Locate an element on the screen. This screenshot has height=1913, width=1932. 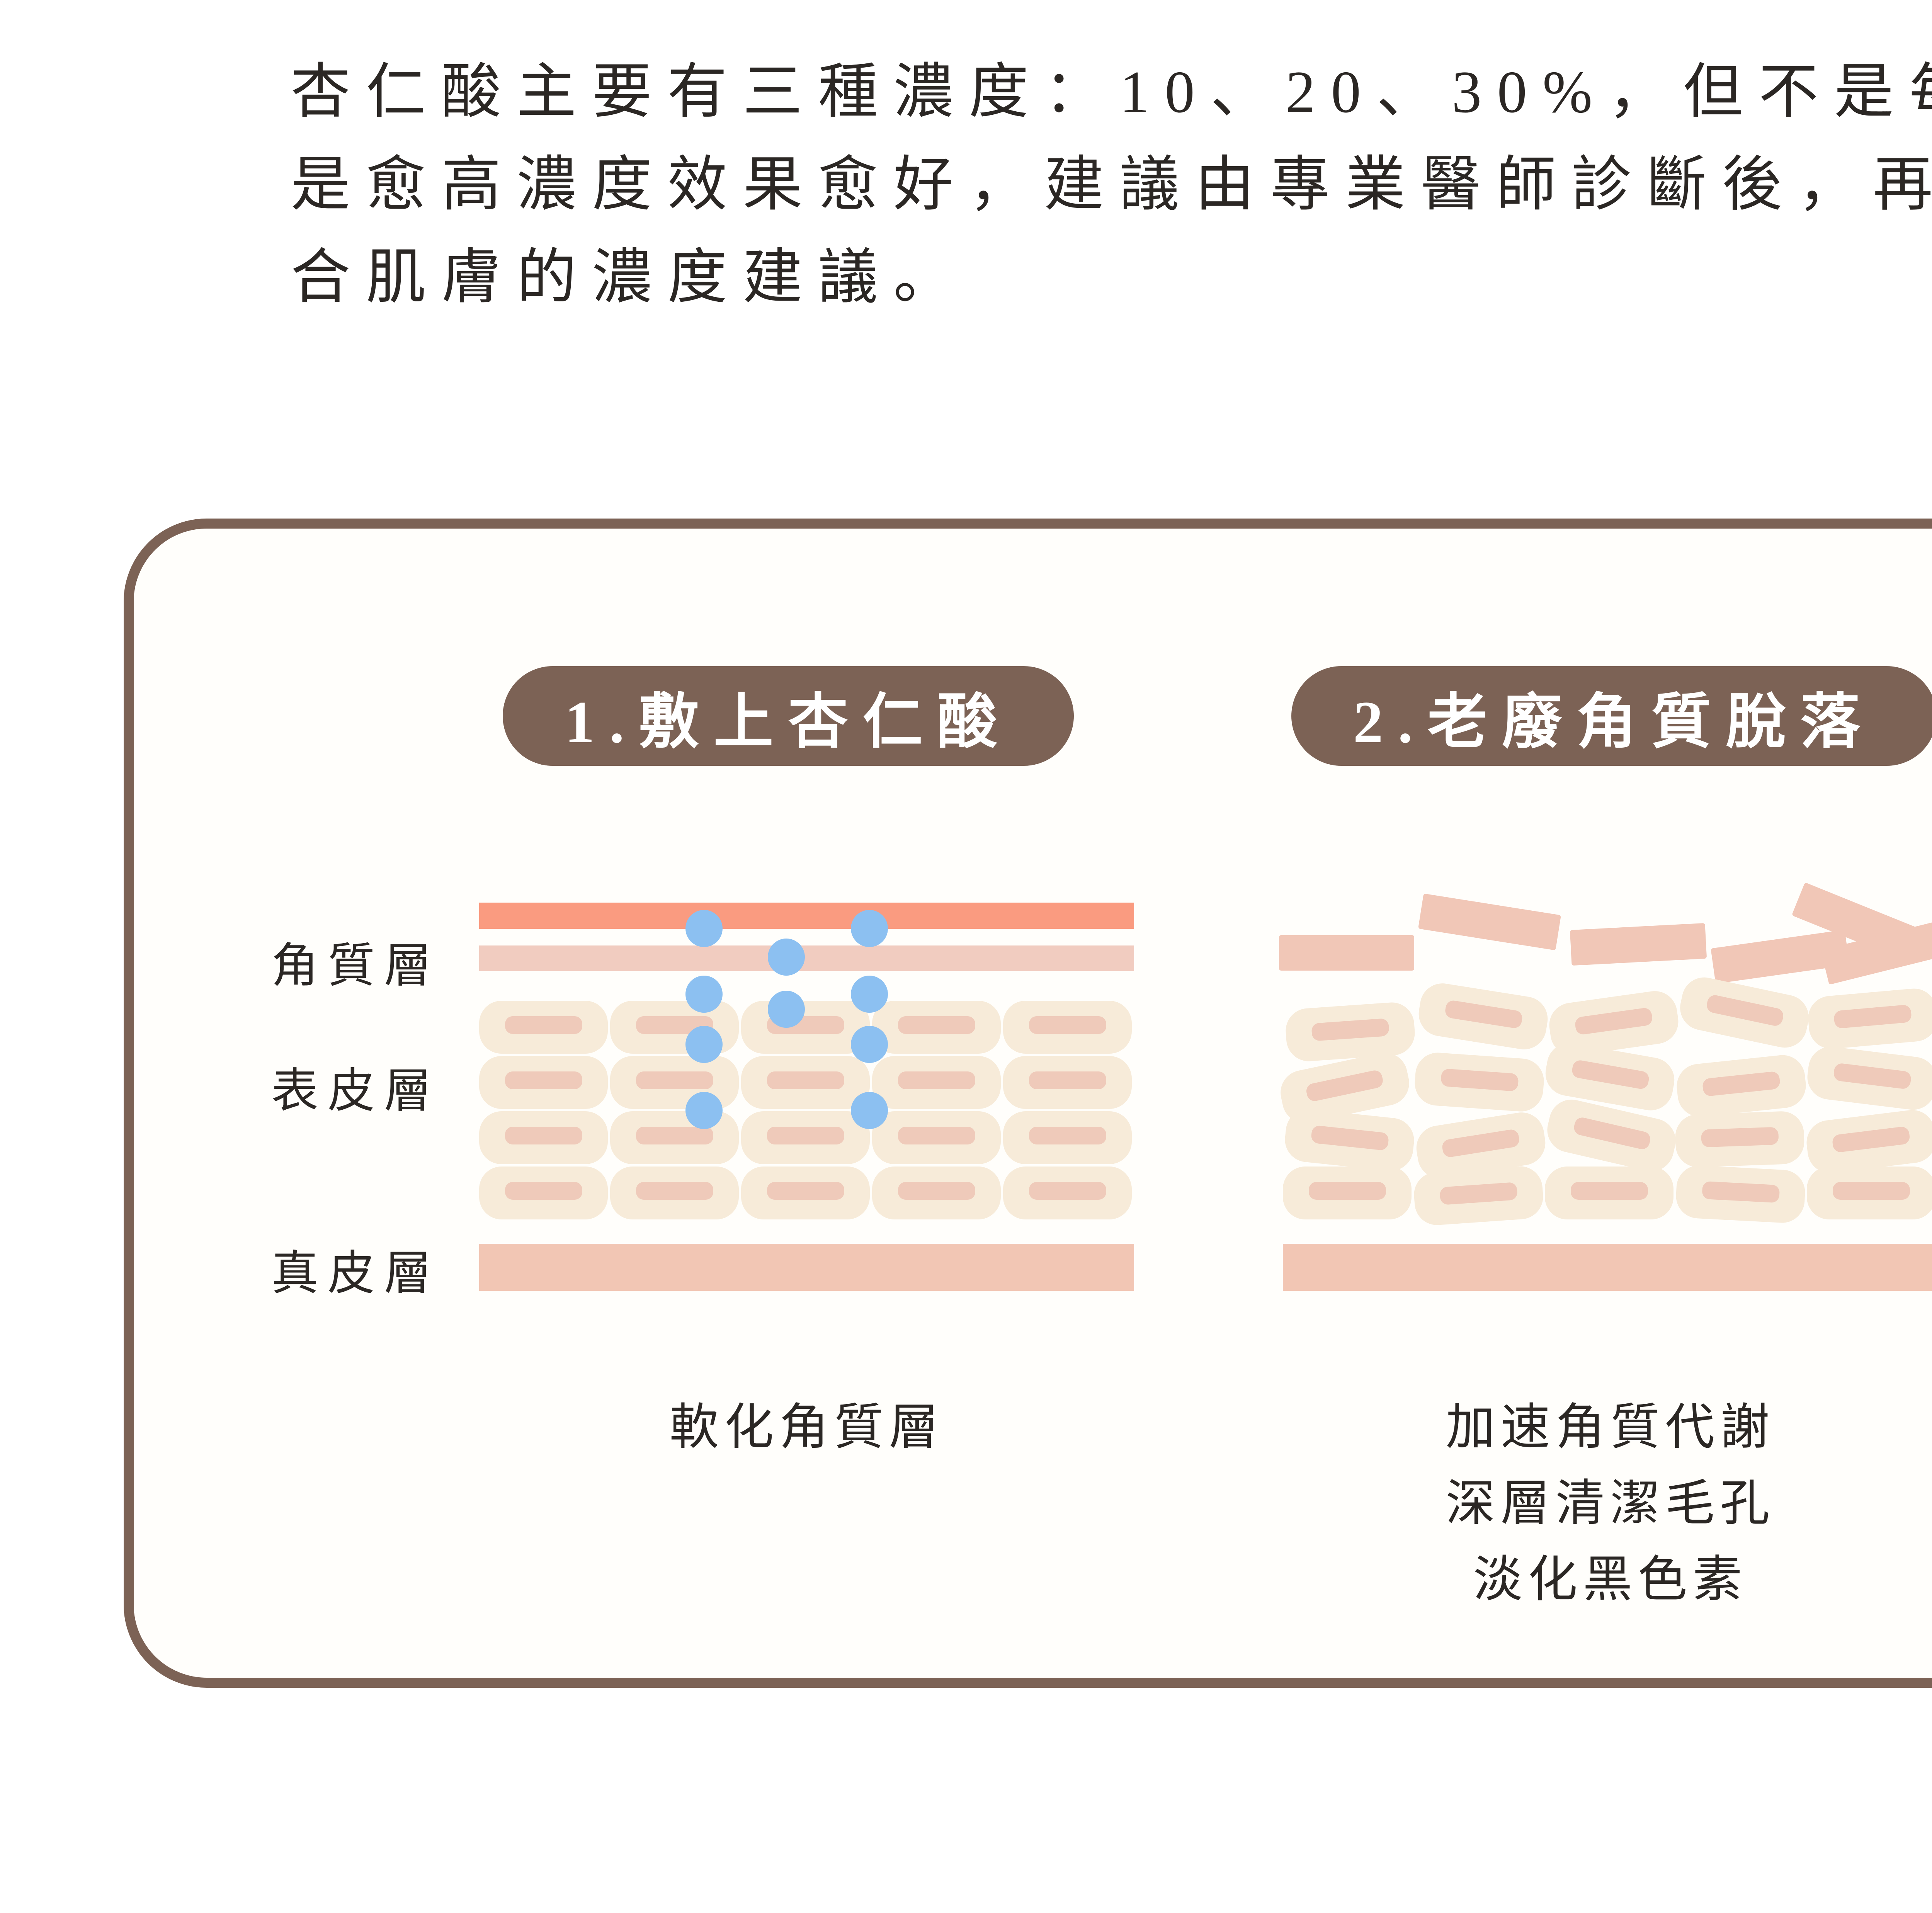
step-1-caption: 軟化角質層 is located at coordinates (807, 1428).